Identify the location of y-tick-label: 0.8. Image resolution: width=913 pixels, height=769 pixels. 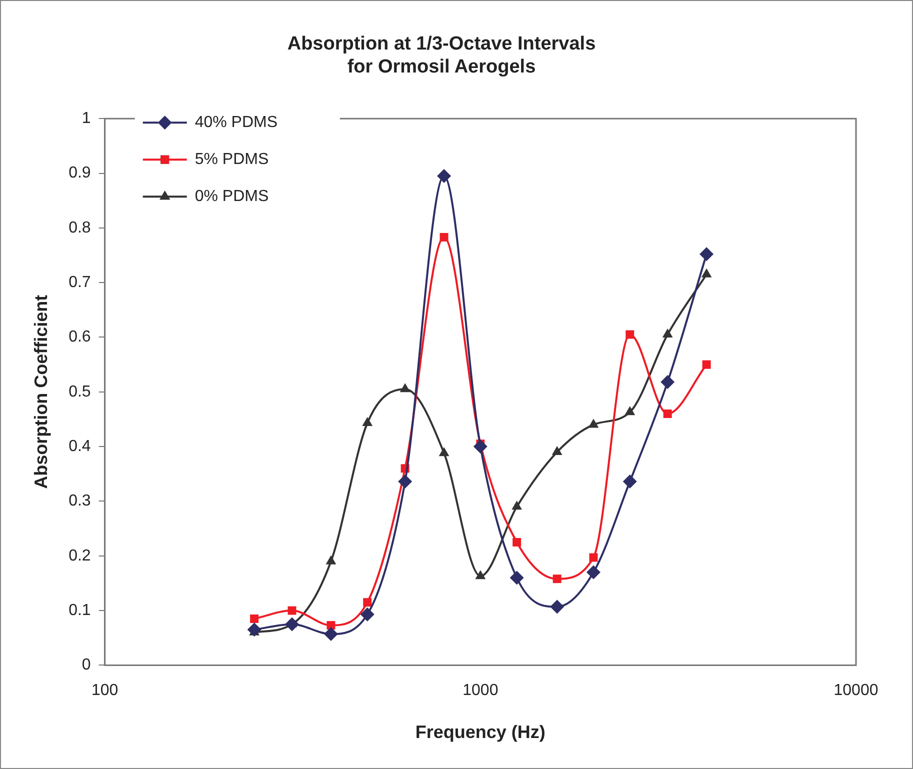
(79, 227).